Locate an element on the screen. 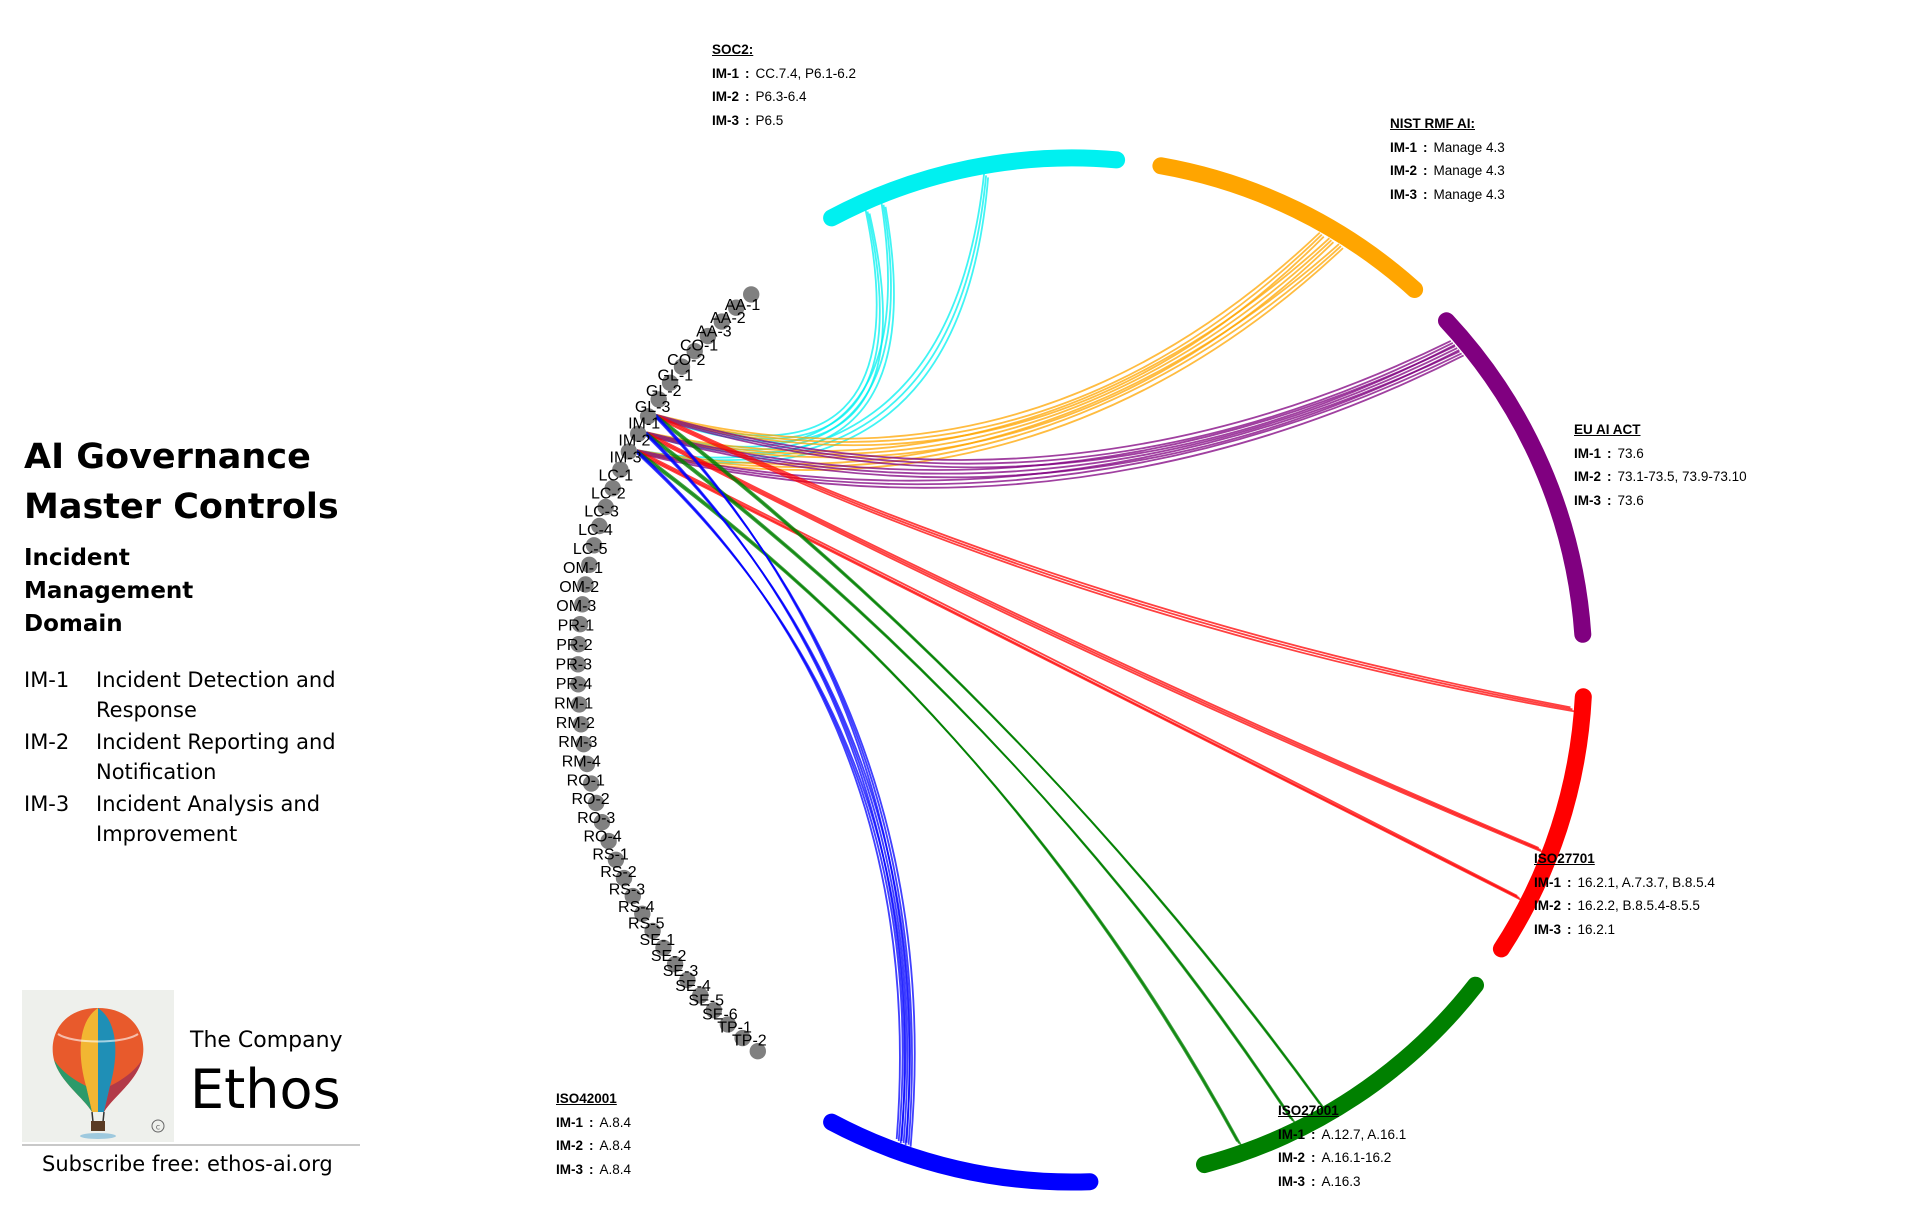 The height and width of the screenshot is (1210, 1920). control-label: LC-4 is located at coordinates (595, 530).